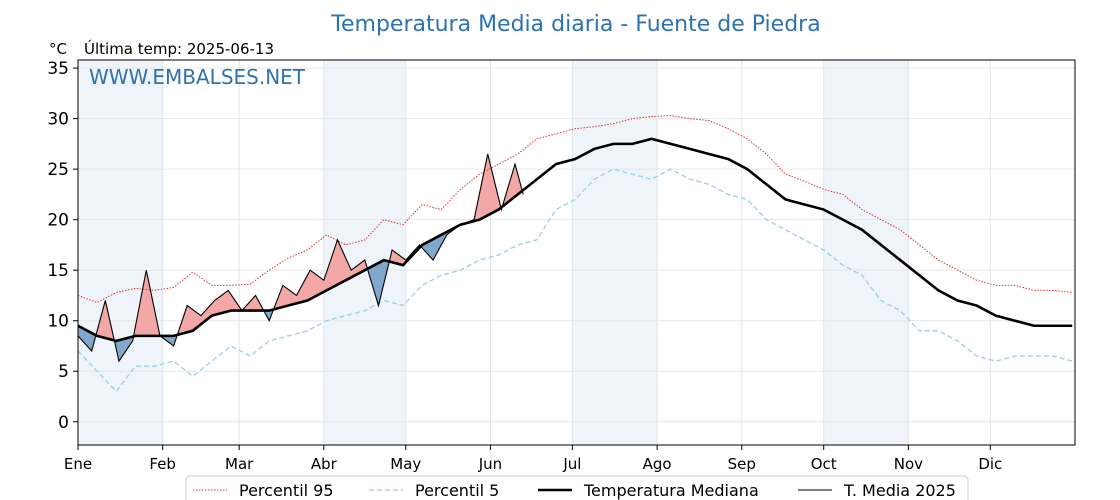 This screenshot has height=500, width=1120. Describe the element at coordinates (179, 48) in the screenshot. I see `last-temp-label: Última temp: 2025-06-13` at that location.